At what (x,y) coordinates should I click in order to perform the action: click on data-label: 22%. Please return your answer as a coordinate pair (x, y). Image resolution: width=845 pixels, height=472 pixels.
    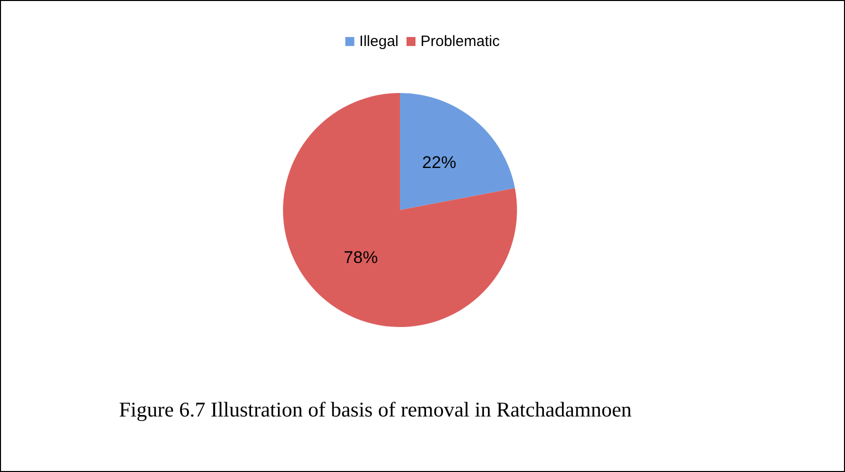
    Looking at the image, I should click on (439, 162).